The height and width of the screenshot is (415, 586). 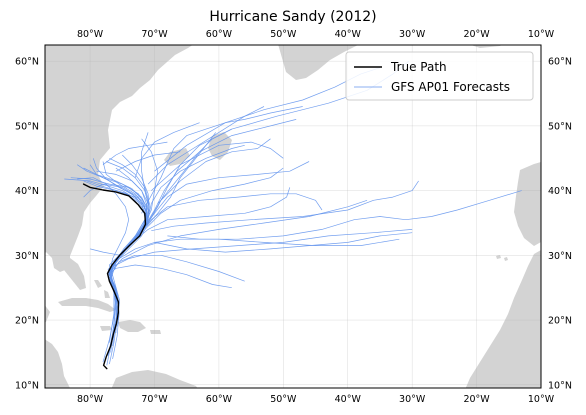 I want to click on x-tick-label-top: 50°W, so click(x=283, y=34).